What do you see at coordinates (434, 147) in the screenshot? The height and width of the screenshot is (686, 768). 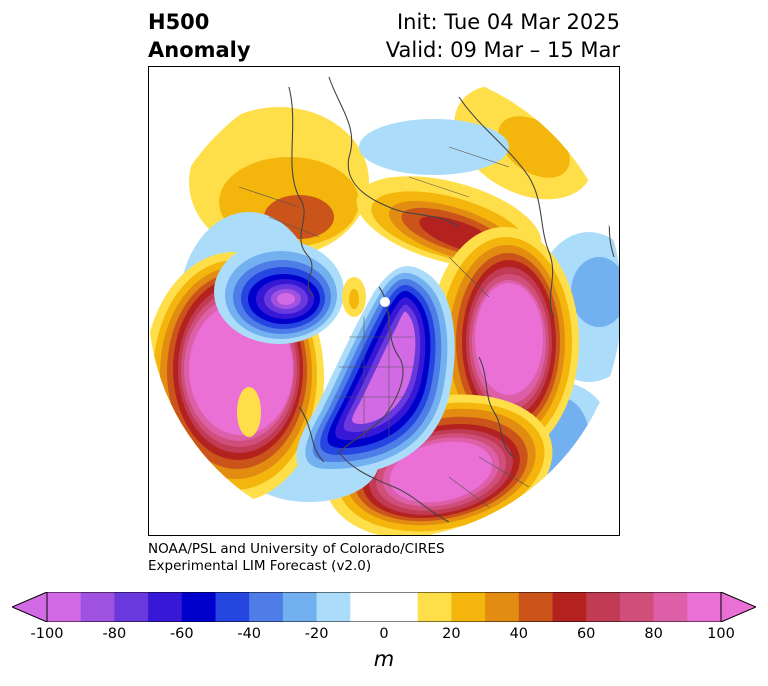 I see `anomaly-trough-arctic` at bounding box center [434, 147].